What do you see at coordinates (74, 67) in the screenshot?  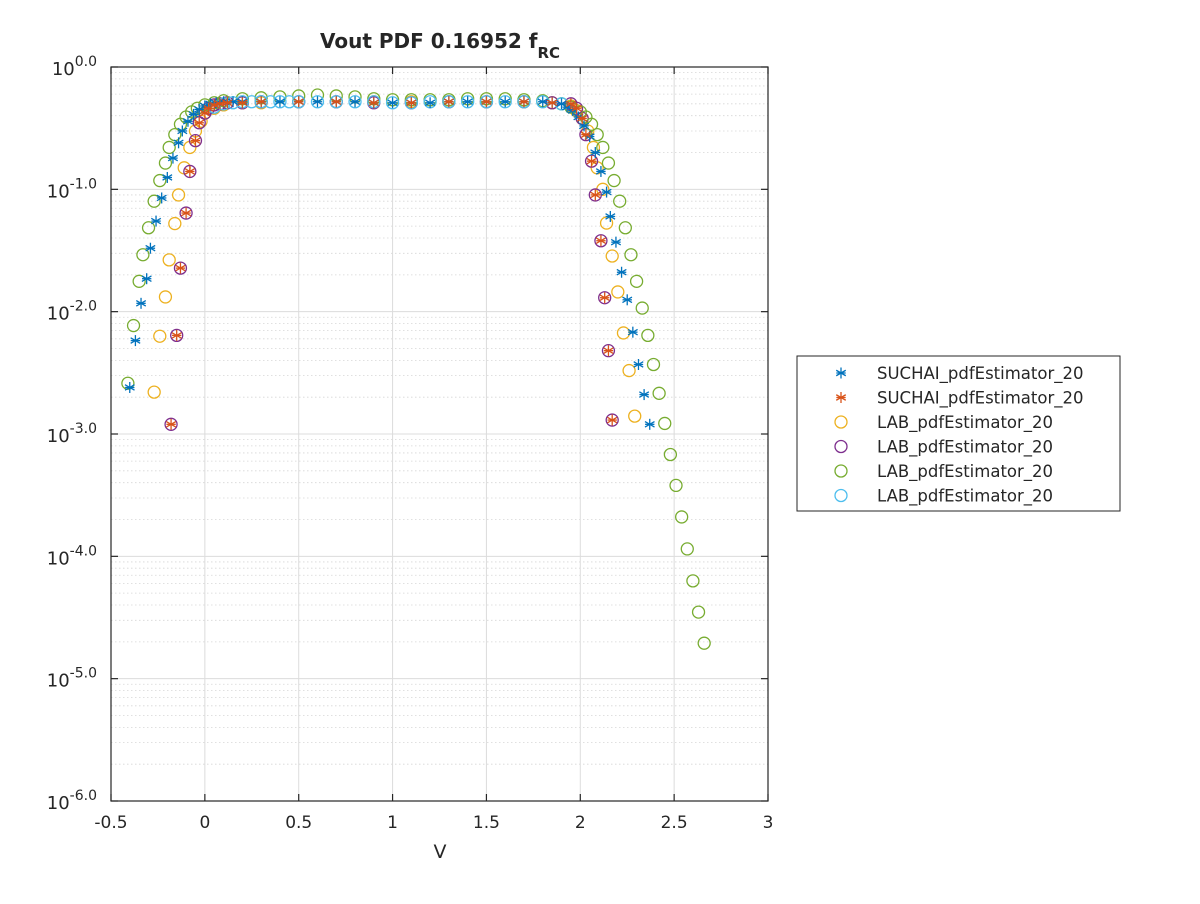 I see `y-tick-label: 100.0` at bounding box center [74, 67].